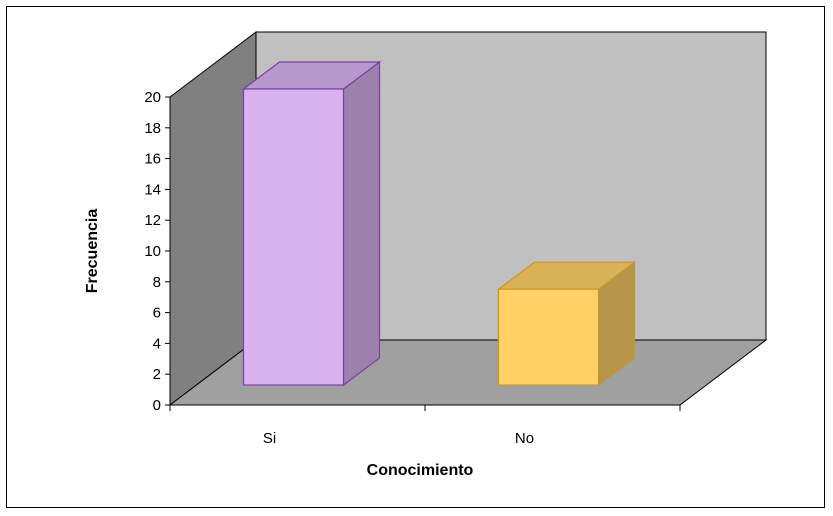 The height and width of the screenshot is (516, 833). Describe the element at coordinates (157, 313) in the screenshot. I see `y-tick-label: 6` at that location.